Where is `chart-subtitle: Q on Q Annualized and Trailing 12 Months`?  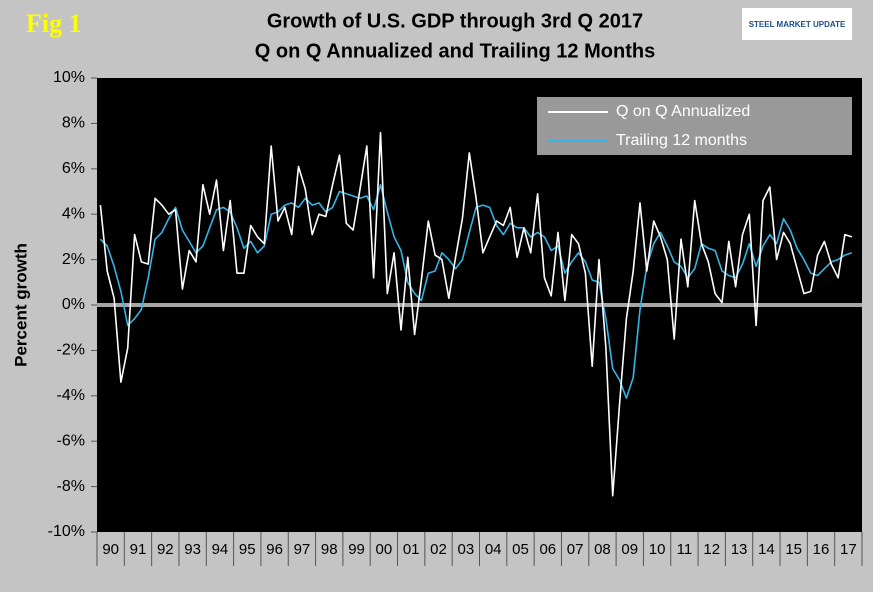 chart-subtitle: Q on Q Annualized and Trailing 12 Months is located at coordinates (455, 51).